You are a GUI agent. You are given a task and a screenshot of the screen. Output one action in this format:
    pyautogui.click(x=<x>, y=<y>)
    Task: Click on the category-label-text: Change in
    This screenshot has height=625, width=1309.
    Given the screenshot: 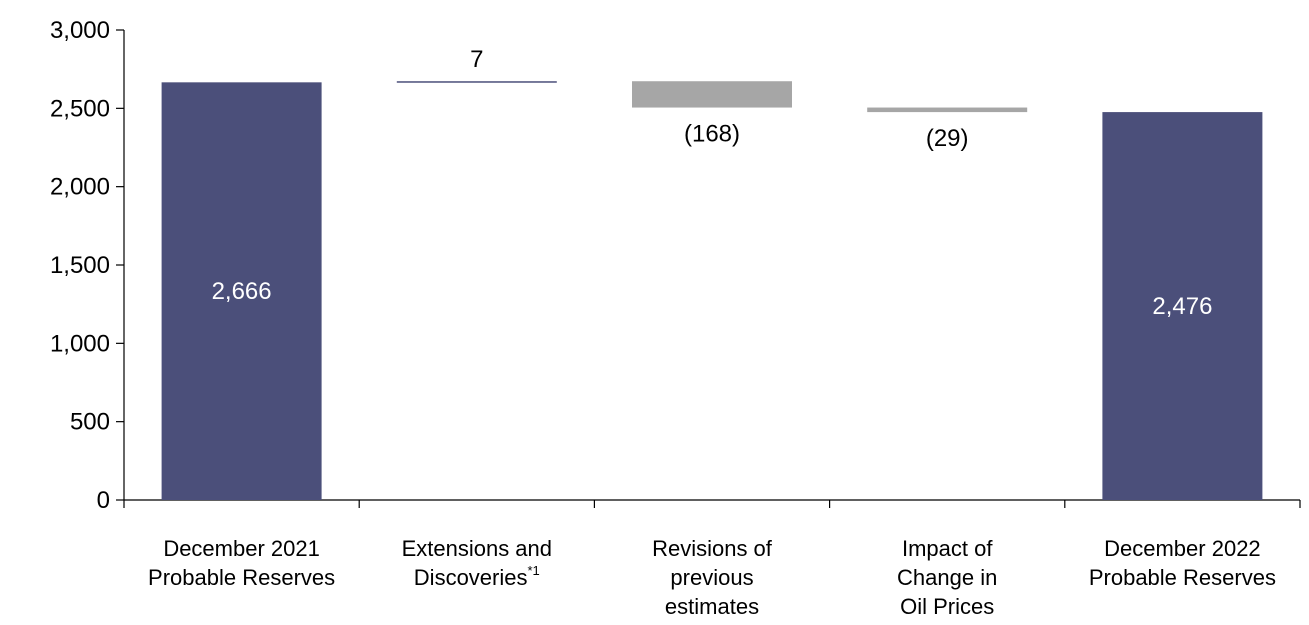 What is the action you would take?
    pyautogui.click(x=947, y=577)
    